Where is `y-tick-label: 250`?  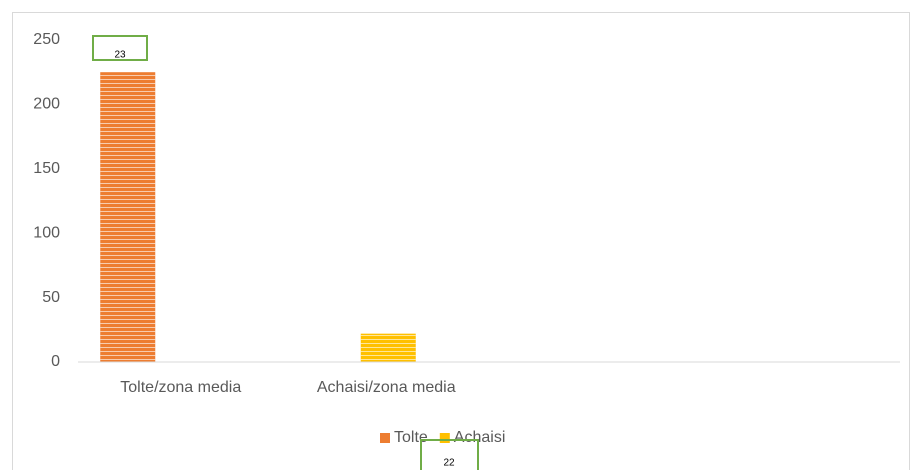
y-tick-label: 250 is located at coordinates (46, 39).